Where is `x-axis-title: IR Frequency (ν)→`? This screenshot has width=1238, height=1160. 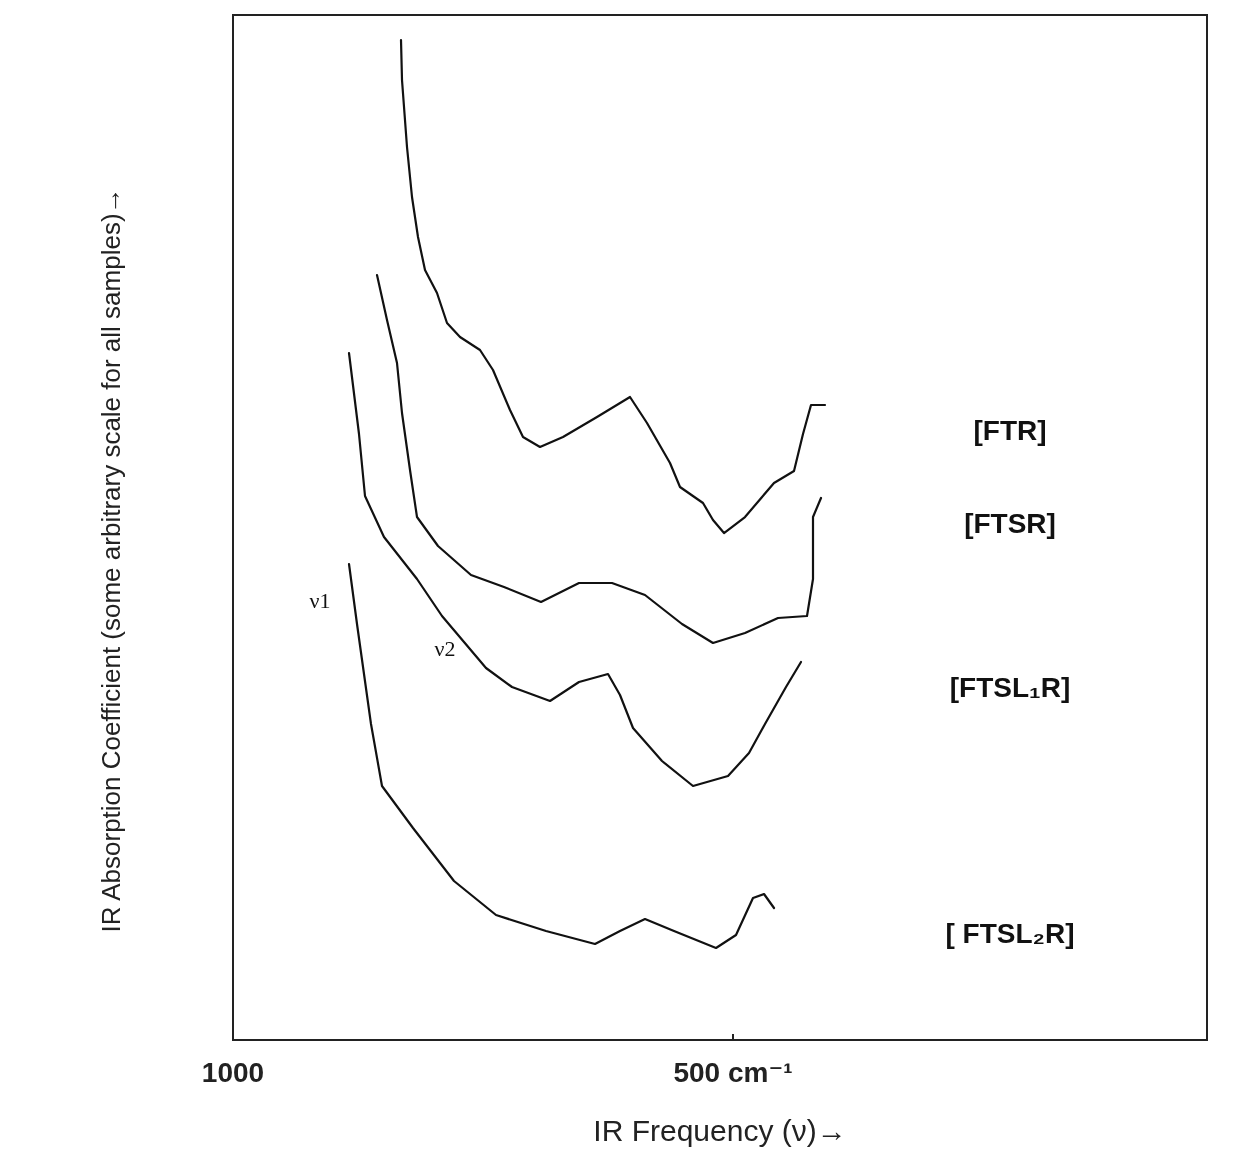
x-axis-title: IR Frequency (ν)→ is located at coordinates (720, 1130).